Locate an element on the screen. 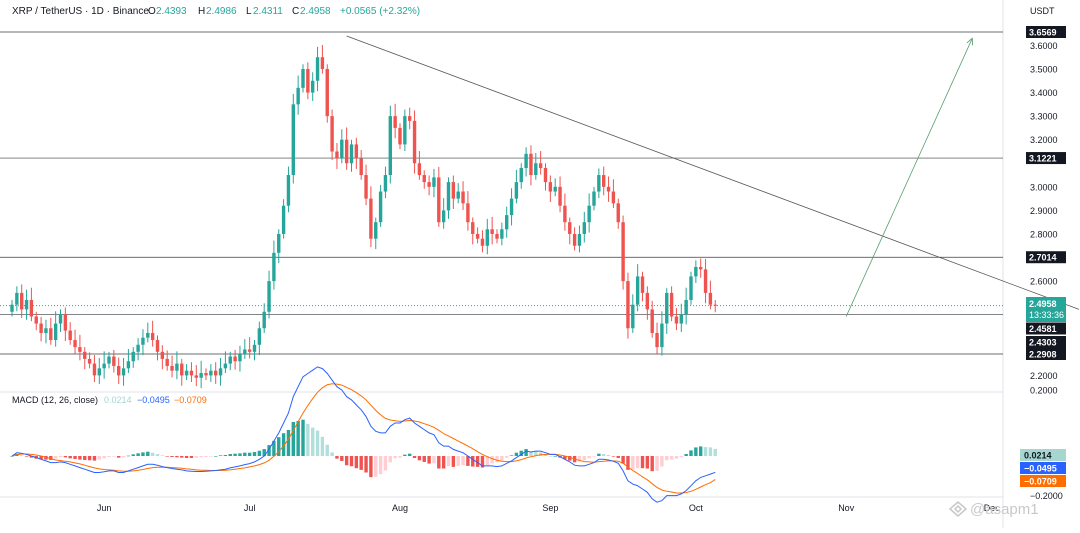  price-level-label-3: 2.4581 is located at coordinates (1046, 328).